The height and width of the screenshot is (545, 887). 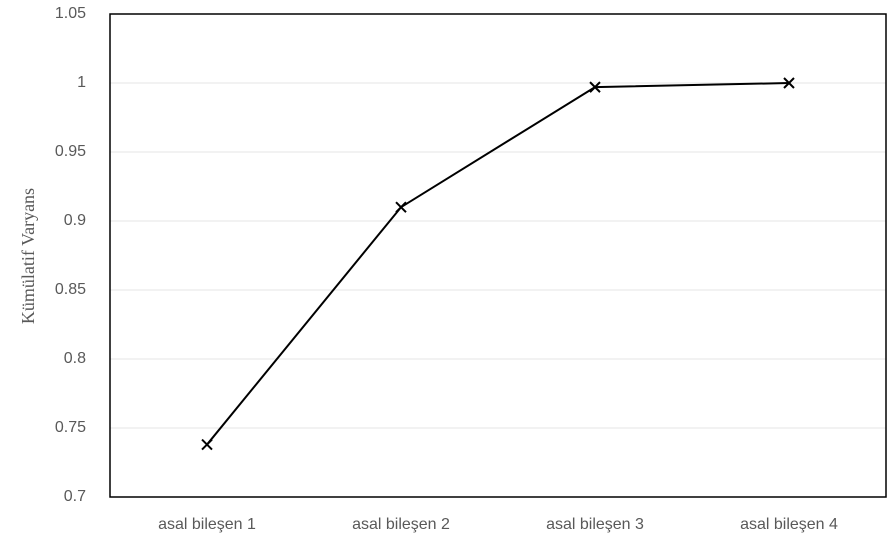 I want to click on x-tick-label: asal bileşen 2, so click(x=401, y=524).